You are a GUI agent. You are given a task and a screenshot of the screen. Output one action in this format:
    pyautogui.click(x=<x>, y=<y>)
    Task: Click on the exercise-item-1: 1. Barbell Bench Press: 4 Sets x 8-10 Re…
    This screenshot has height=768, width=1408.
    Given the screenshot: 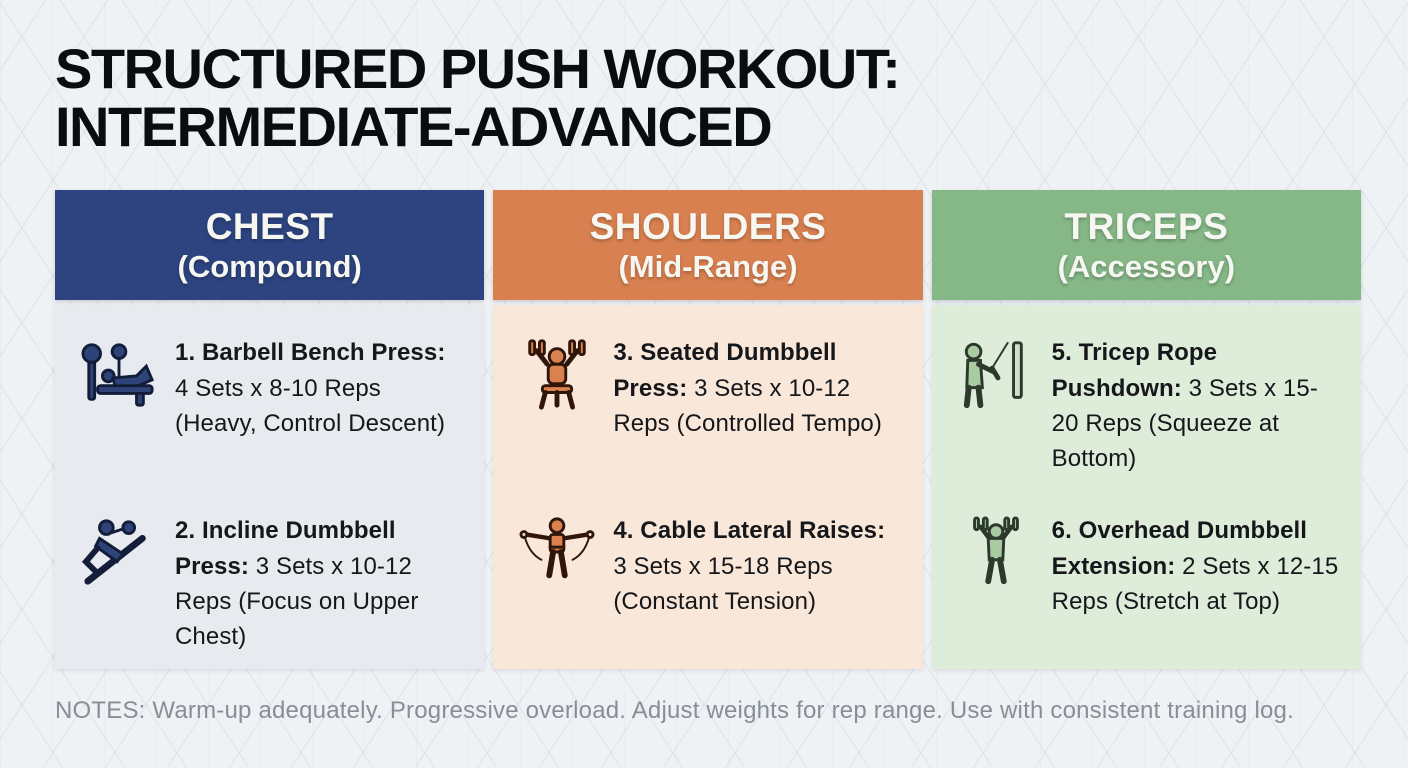 What is the action you would take?
    pyautogui.click(x=271, y=424)
    